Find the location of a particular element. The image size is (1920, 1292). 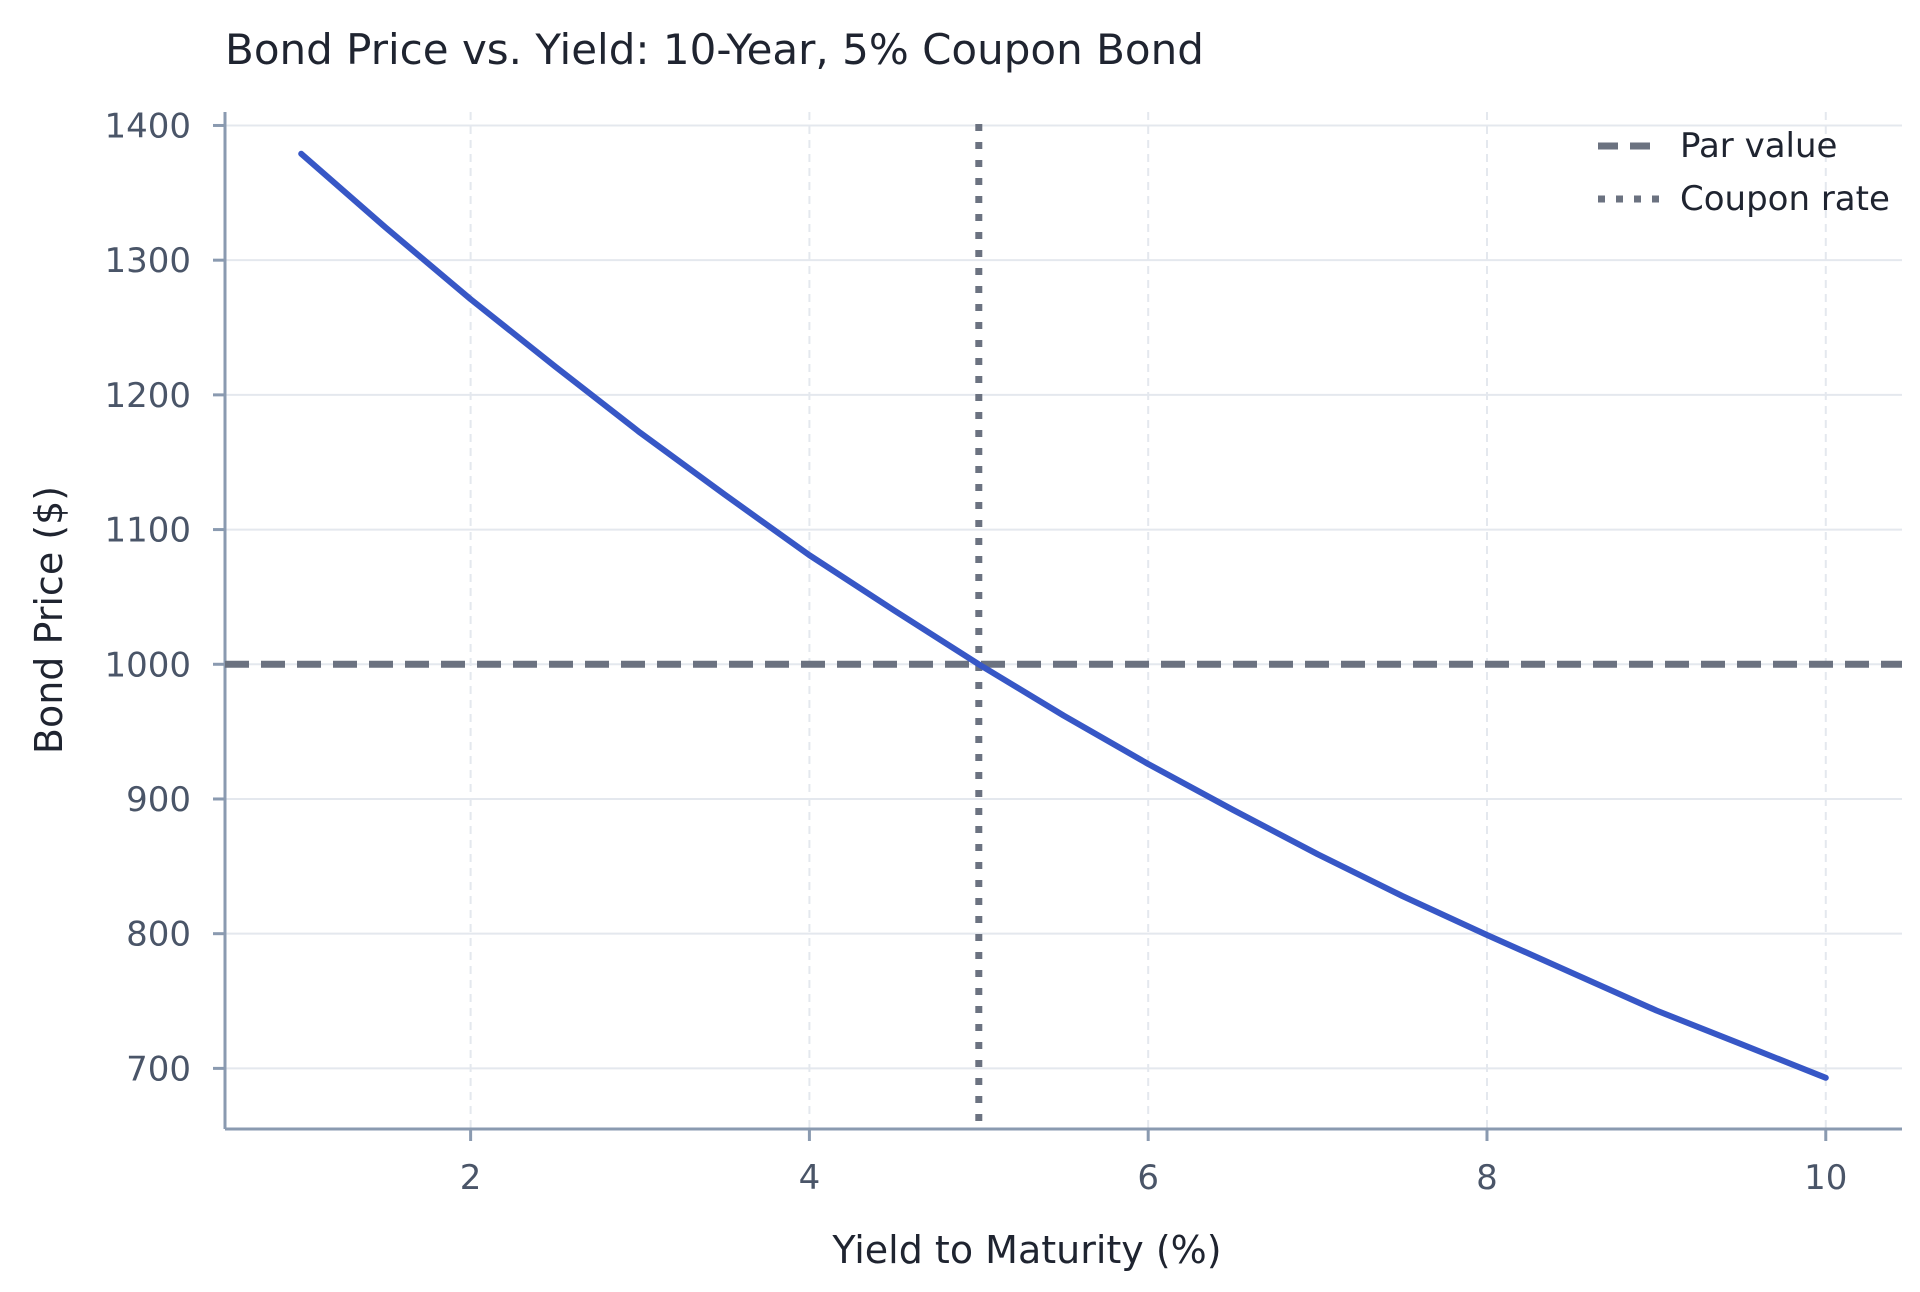

y-tick-label: 1300 is located at coordinates (147, 261).